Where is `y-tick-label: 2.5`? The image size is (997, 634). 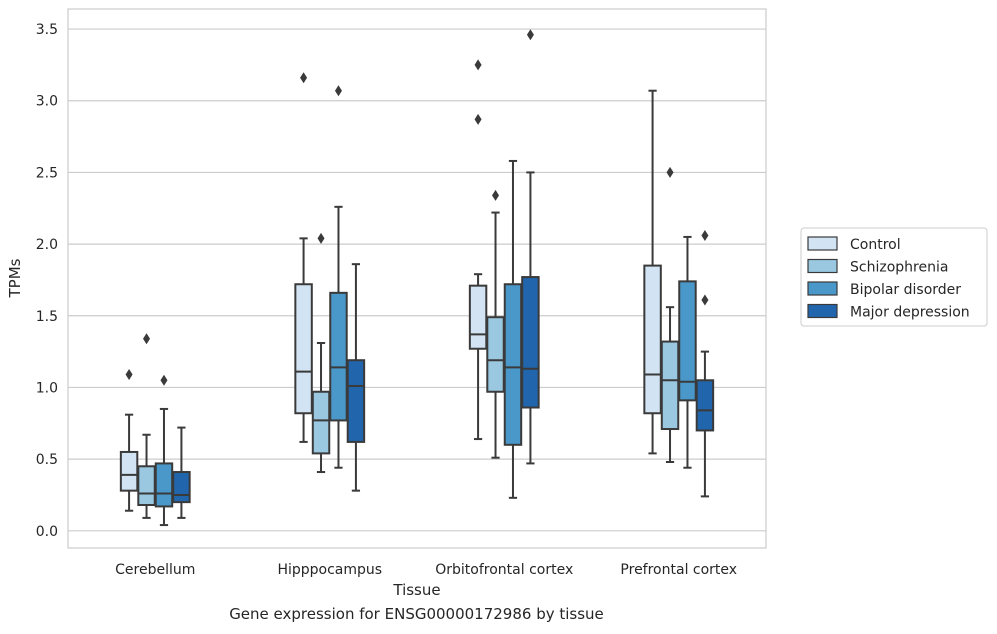
y-tick-label: 2.5 is located at coordinates (47, 173).